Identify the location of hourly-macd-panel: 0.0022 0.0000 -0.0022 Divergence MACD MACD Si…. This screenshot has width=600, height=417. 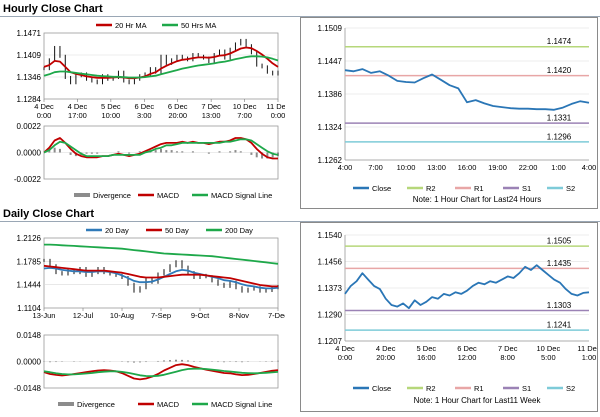
(142, 162).